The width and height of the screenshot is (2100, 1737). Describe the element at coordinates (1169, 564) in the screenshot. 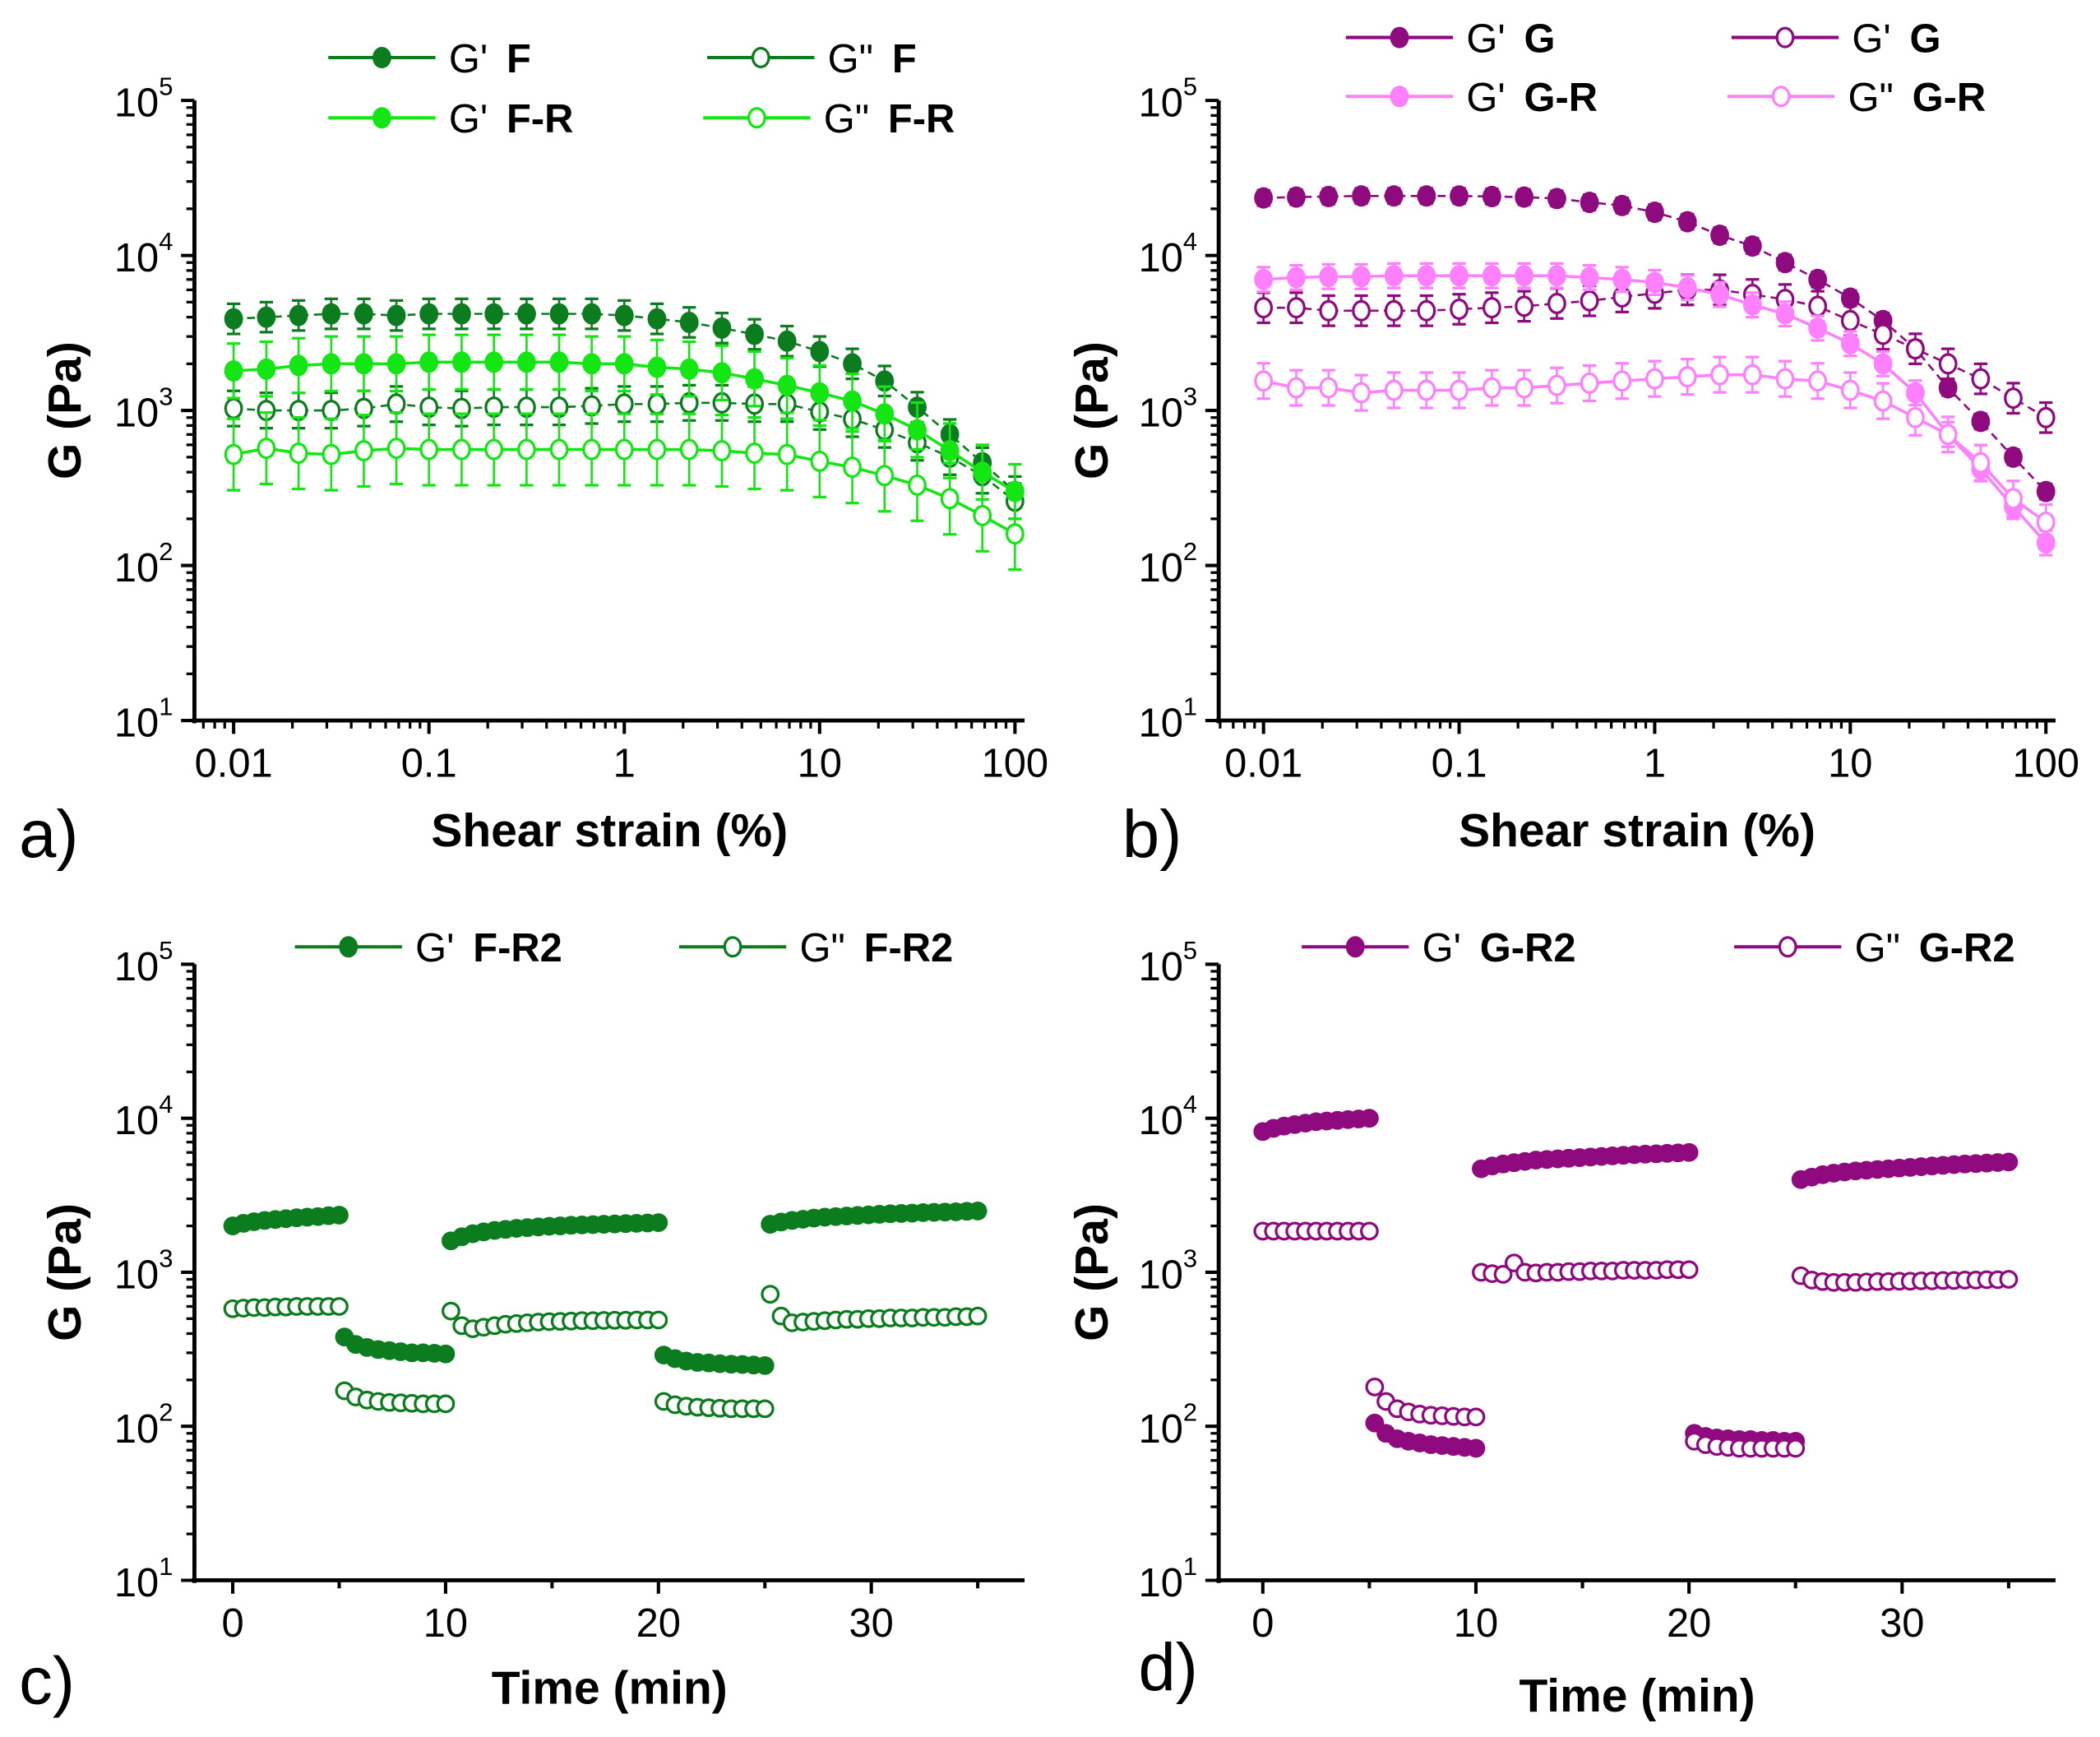

I see `y-tick-label: 10²` at that location.